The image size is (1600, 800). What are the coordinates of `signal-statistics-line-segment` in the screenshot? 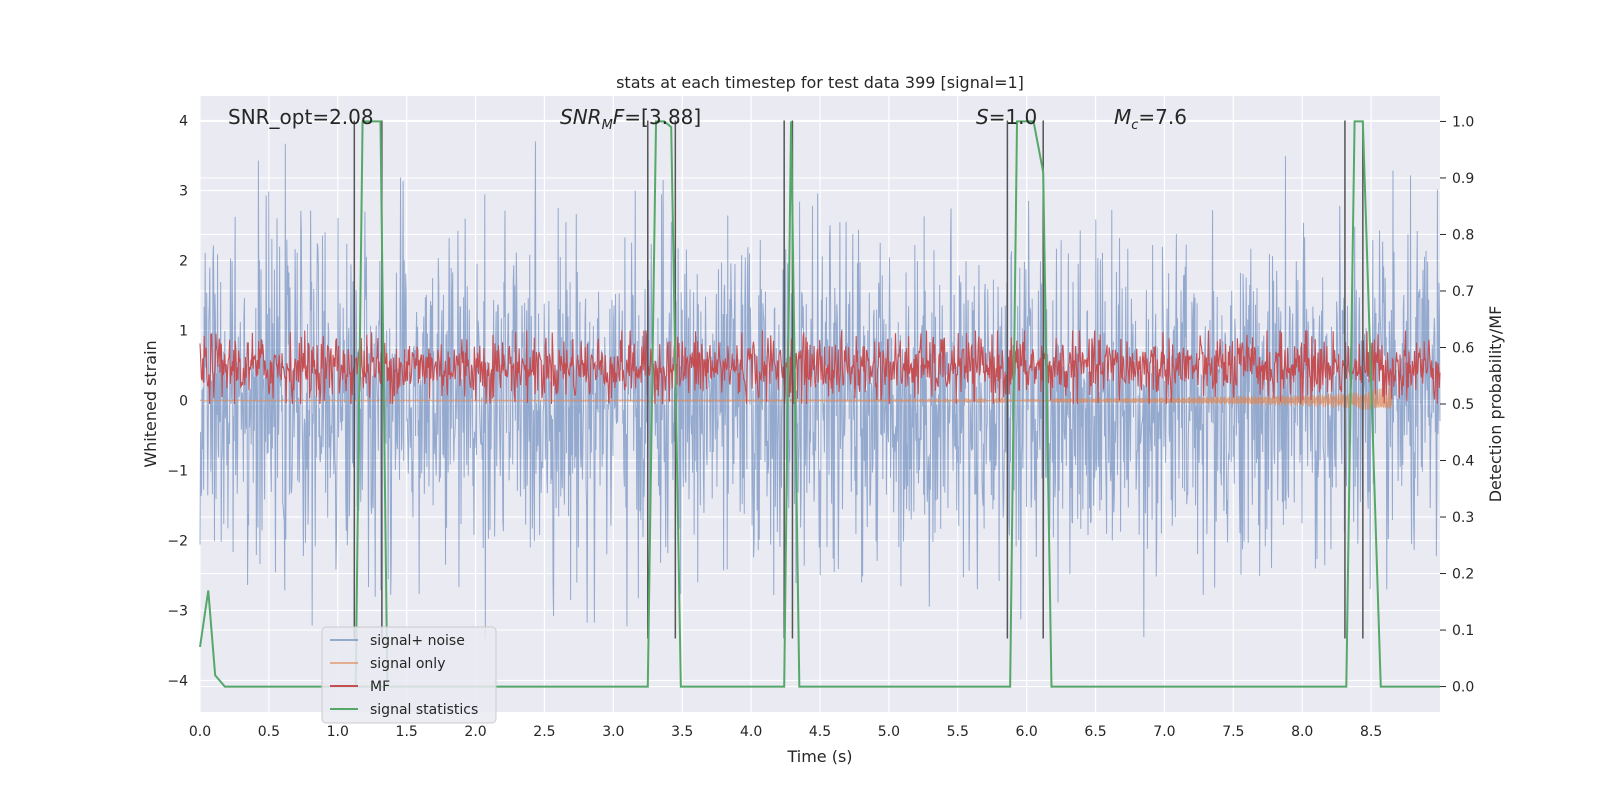 It's located at (371, 403).